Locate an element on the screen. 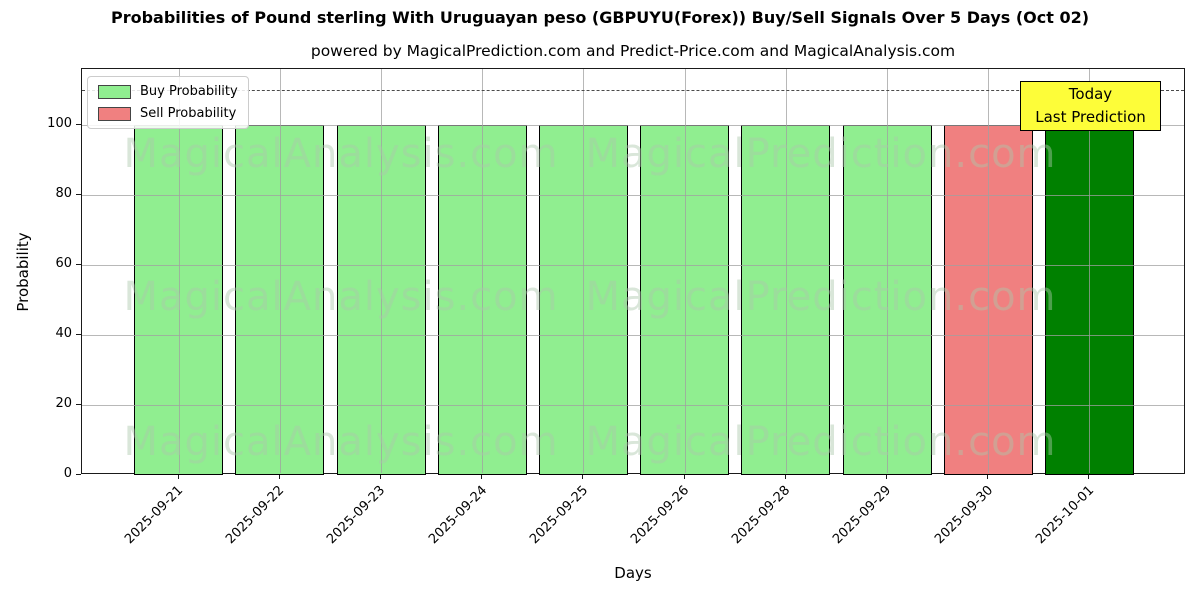 The height and width of the screenshot is (600, 1200). y-tick-label: 100 is located at coordinates (59, 123).